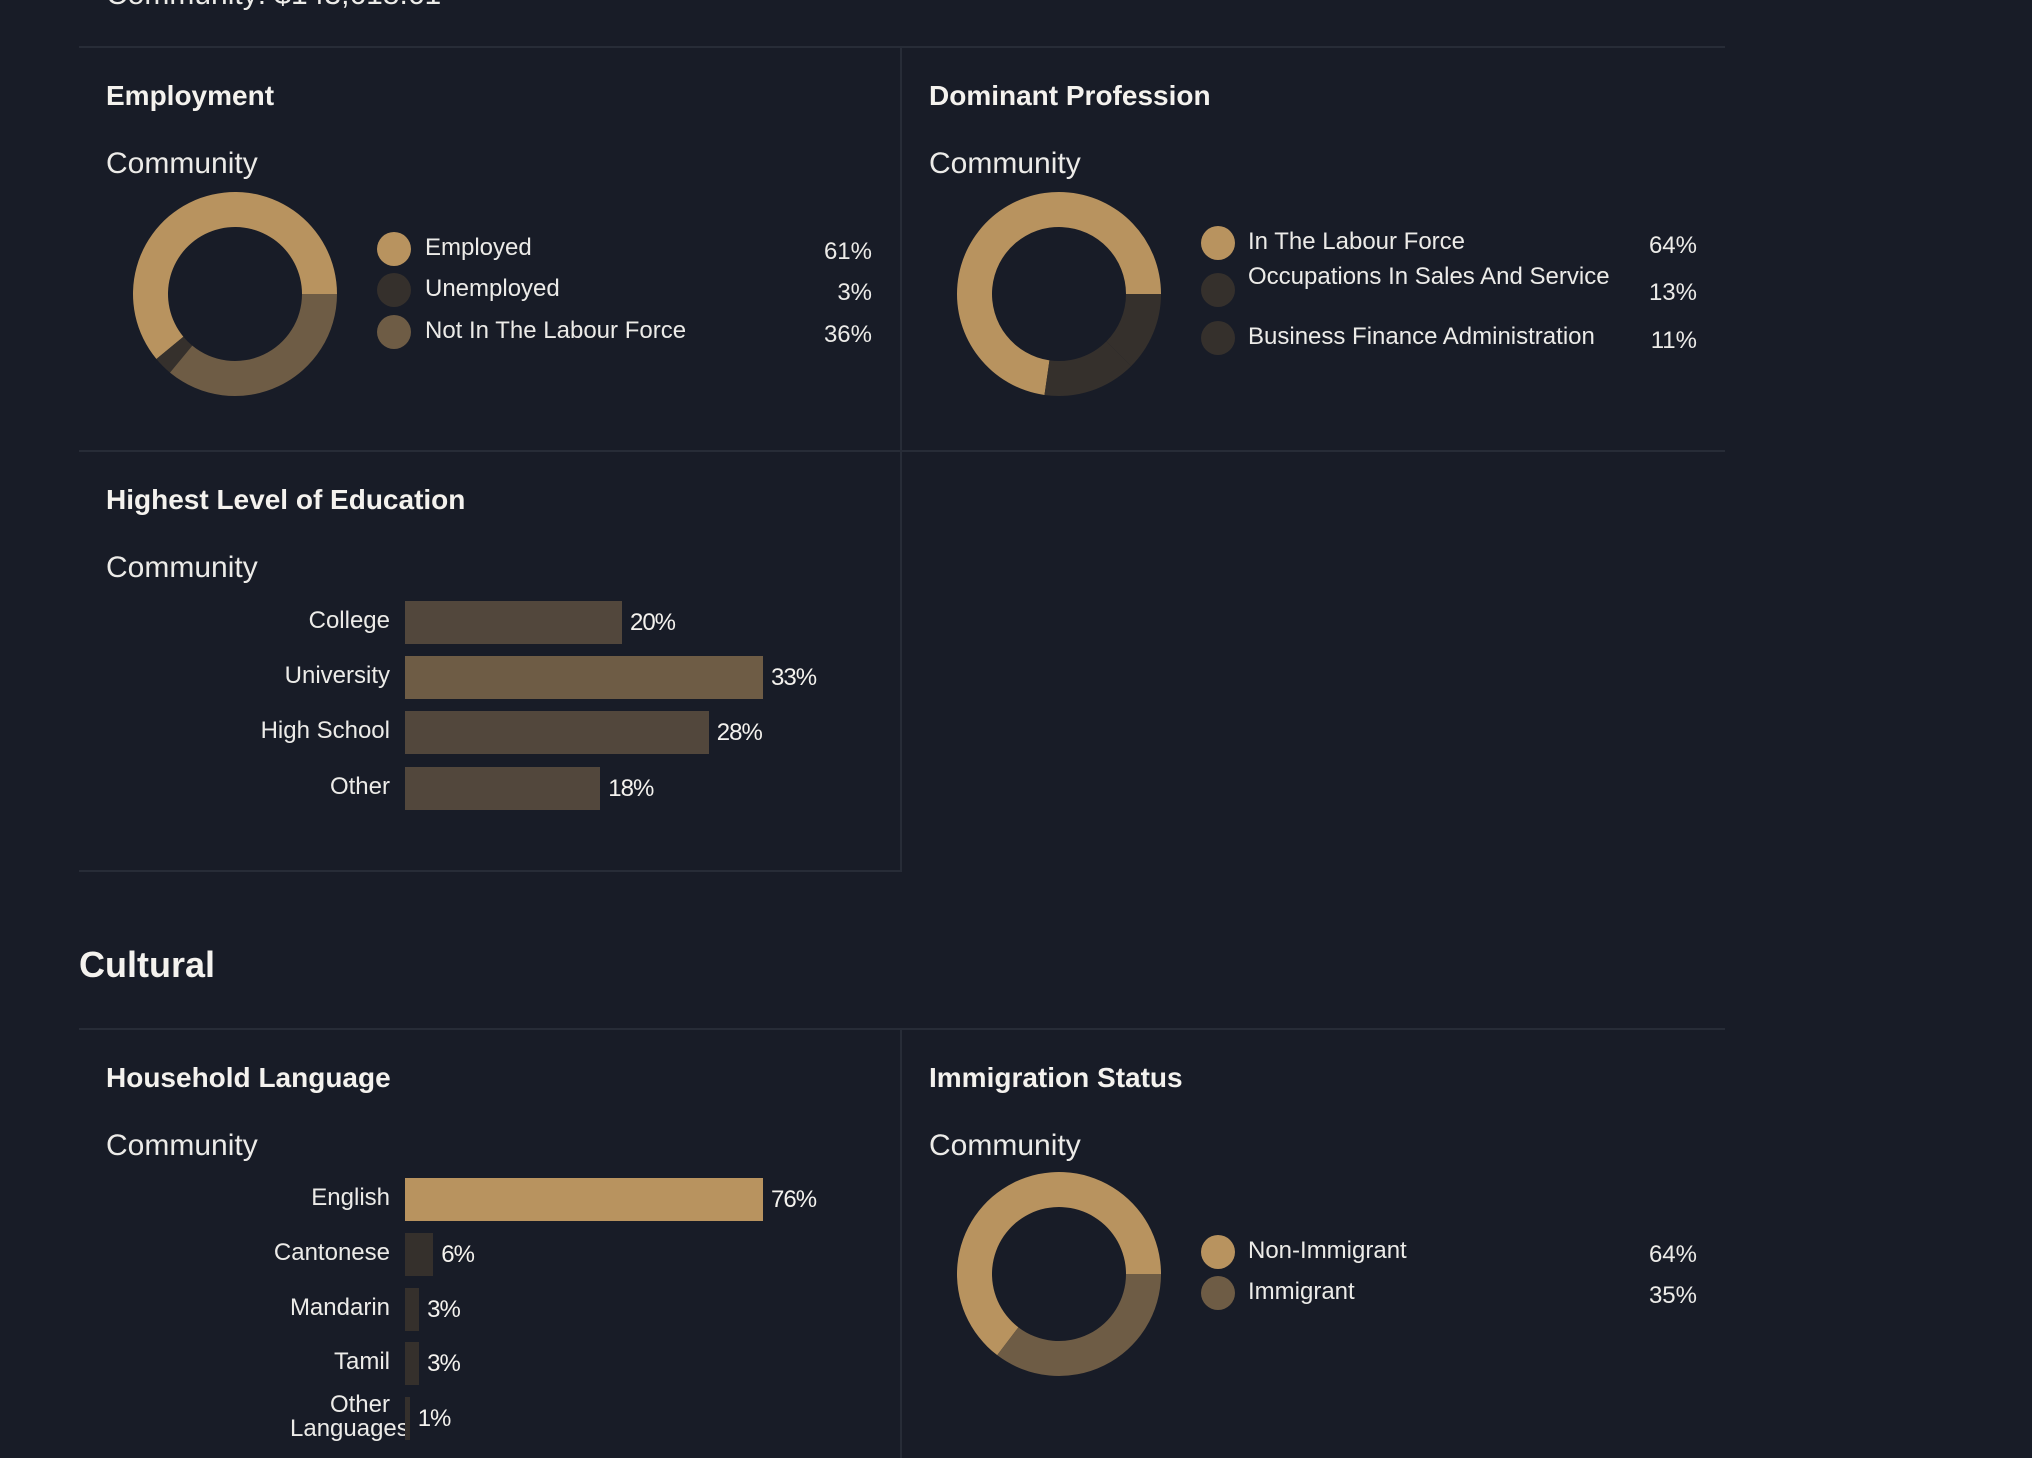 The image size is (2032, 1458). I want to click on bar-value-label: 1%, so click(434, 1418).